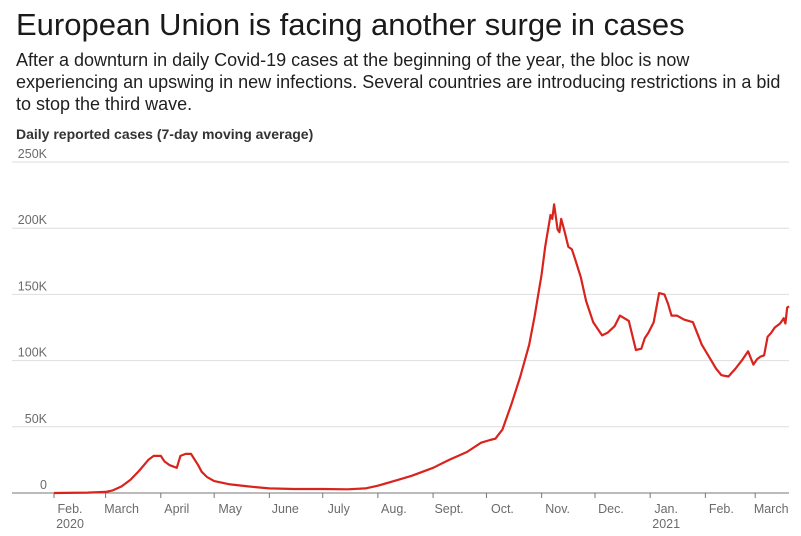 The width and height of the screenshot is (801, 536). Describe the element at coordinates (36, 419) in the screenshot. I see `y-tick-label-1: 50K` at that location.